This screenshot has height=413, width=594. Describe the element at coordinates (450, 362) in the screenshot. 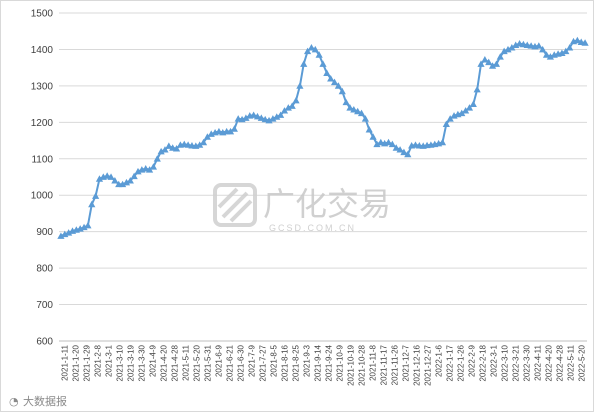

I see `x-tick-label: 2022-1-17` at that location.